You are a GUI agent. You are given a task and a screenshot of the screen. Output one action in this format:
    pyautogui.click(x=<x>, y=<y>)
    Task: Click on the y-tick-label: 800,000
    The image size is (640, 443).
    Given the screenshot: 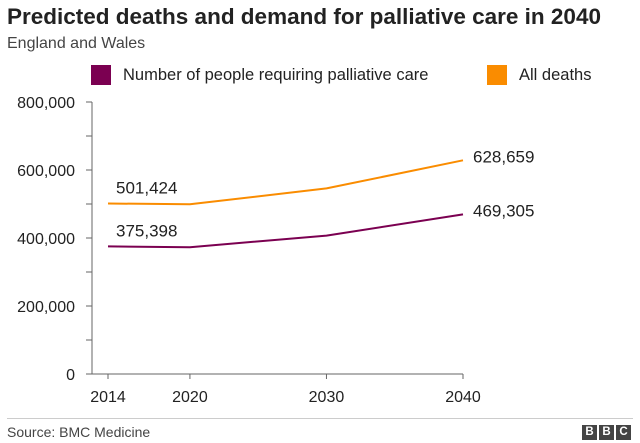 What is the action you would take?
    pyautogui.click(x=46, y=103)
    